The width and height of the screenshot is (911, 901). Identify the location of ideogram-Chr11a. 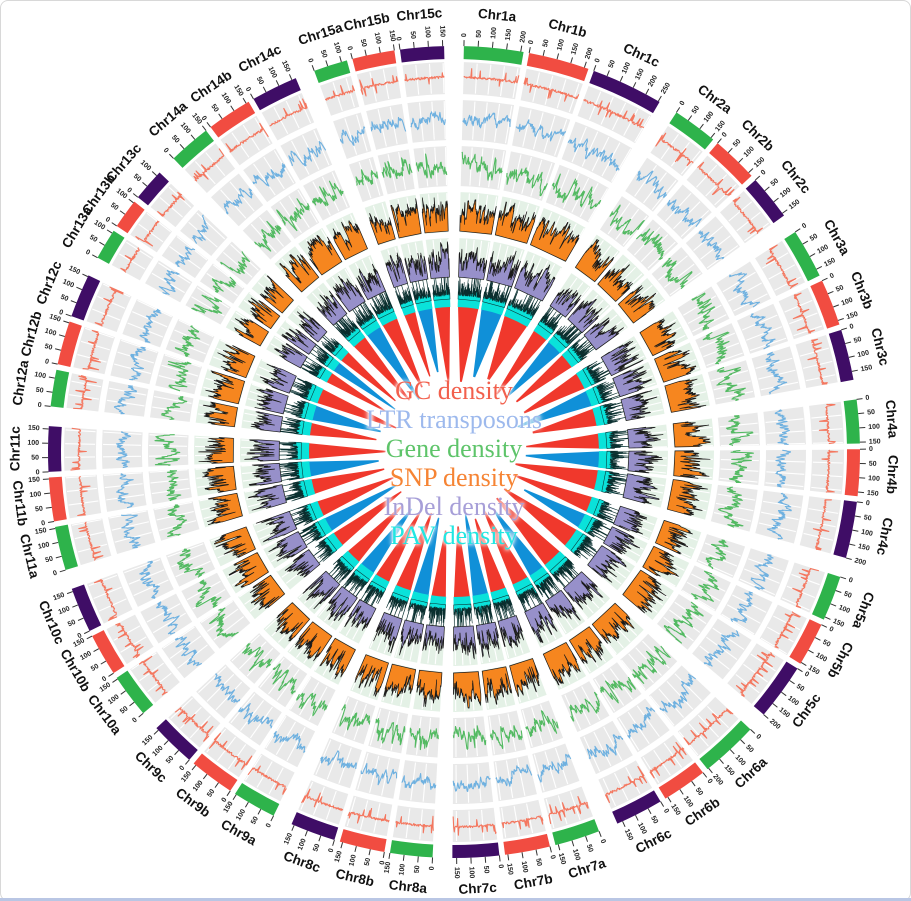
(66, 547).